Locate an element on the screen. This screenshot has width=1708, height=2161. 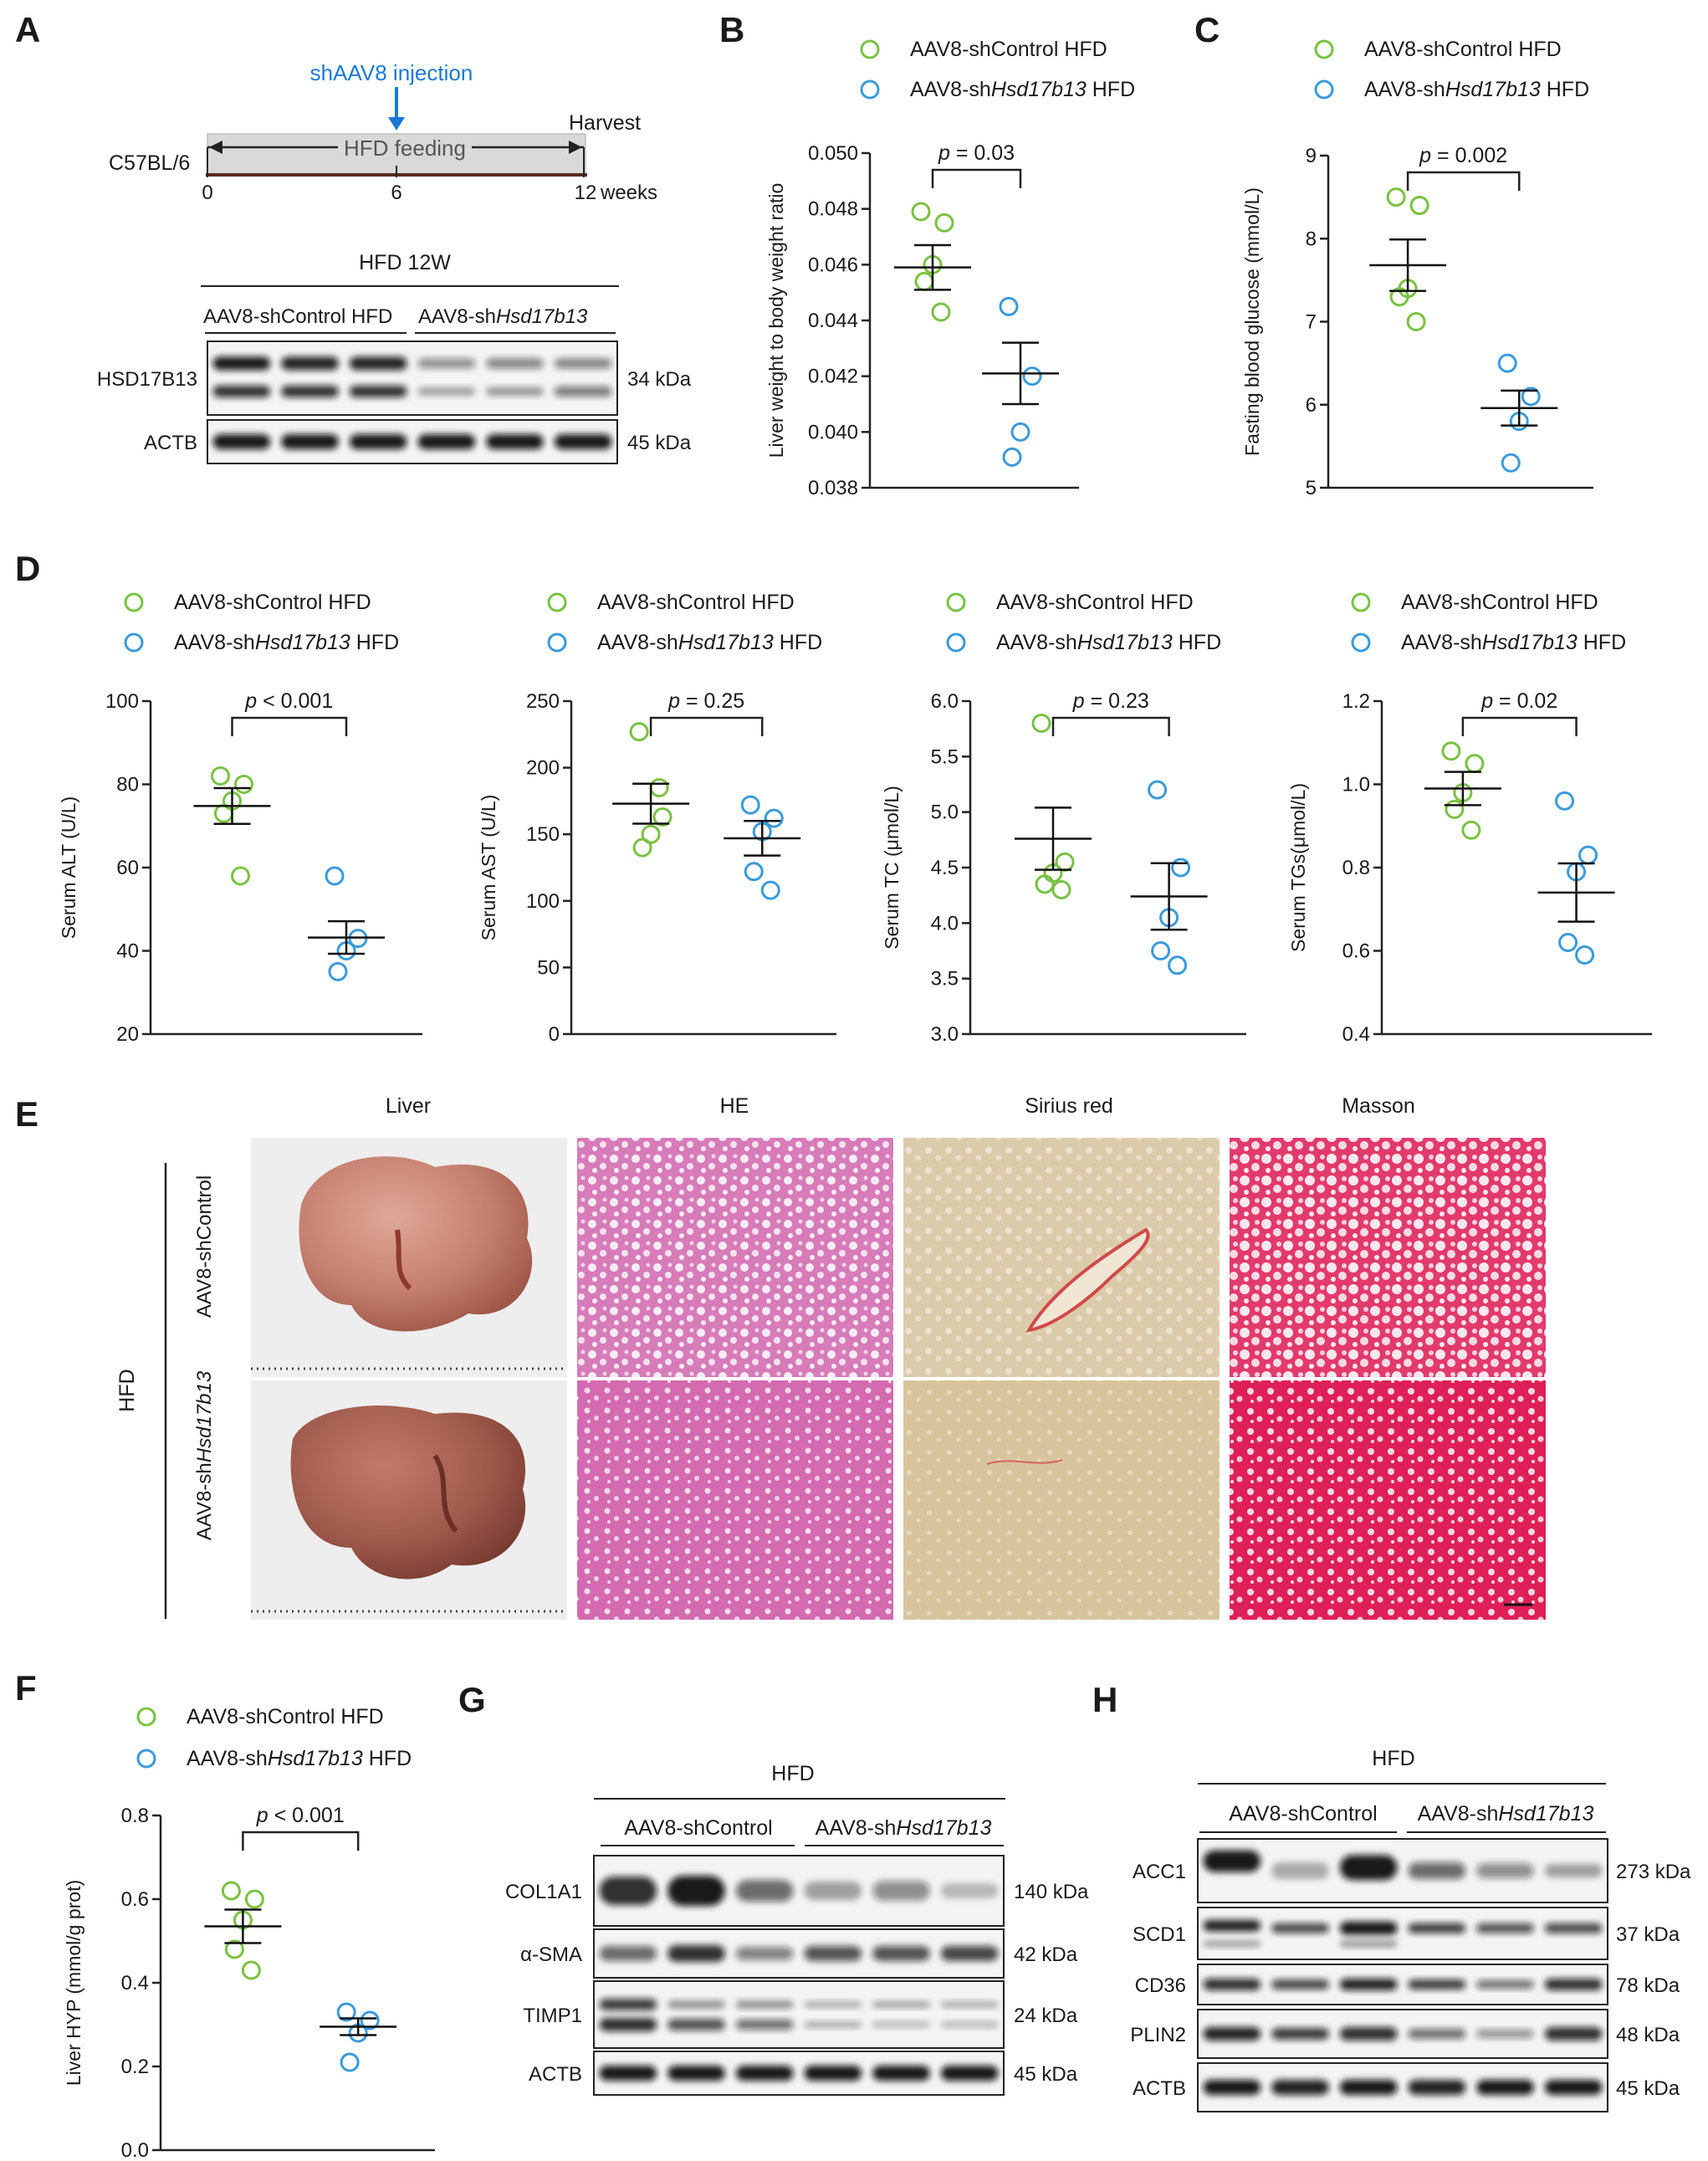
y-tick-label: 150 is located at coordinates (543, 835).